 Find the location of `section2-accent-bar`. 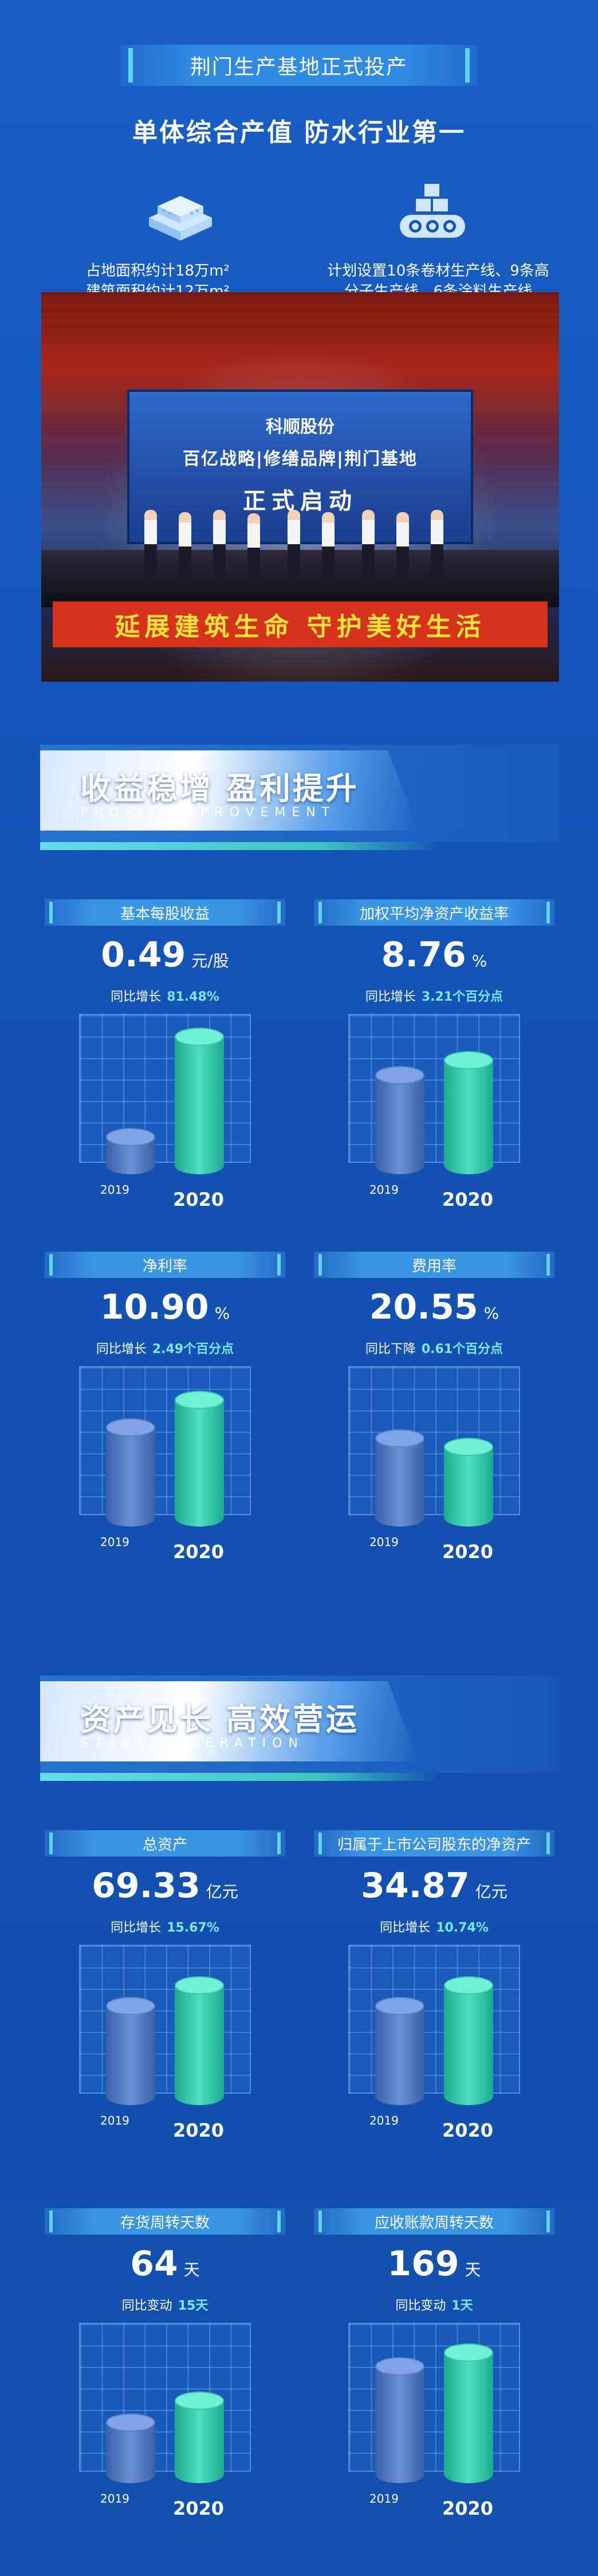

section2-accent-bar is located at coordinates (240, 846).